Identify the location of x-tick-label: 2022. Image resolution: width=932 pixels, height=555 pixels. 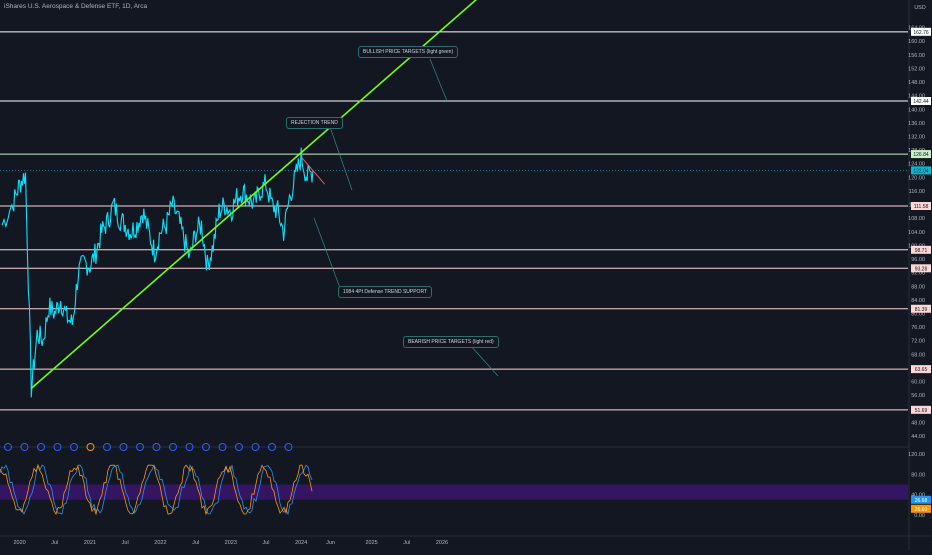
(160, 543).